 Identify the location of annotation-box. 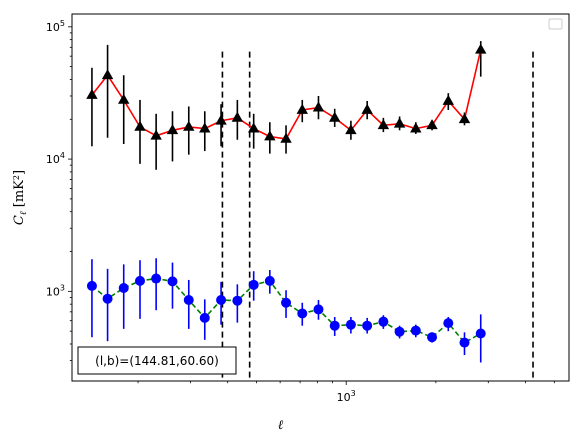
(157, 360).